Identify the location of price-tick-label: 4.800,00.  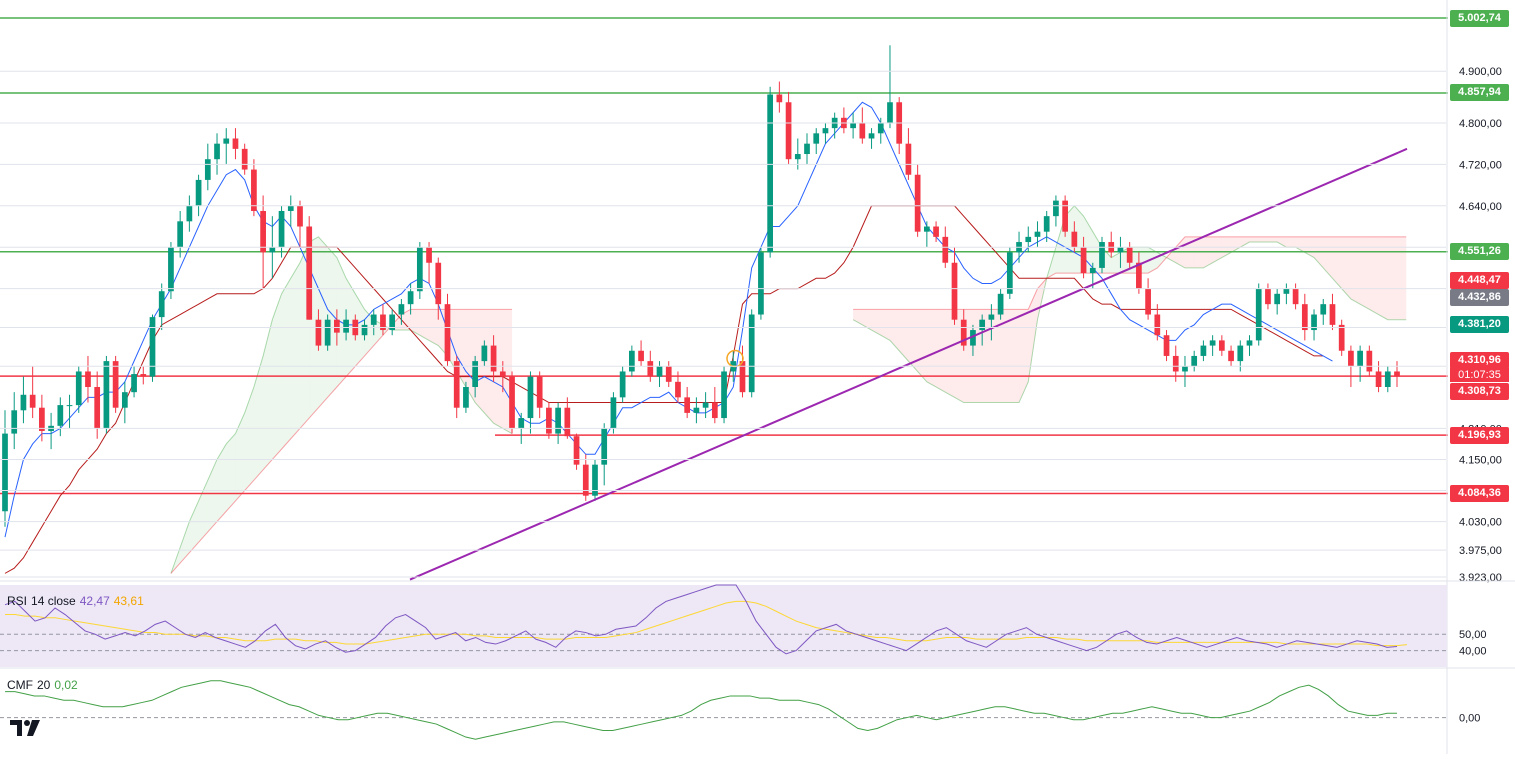
(1480, 124).